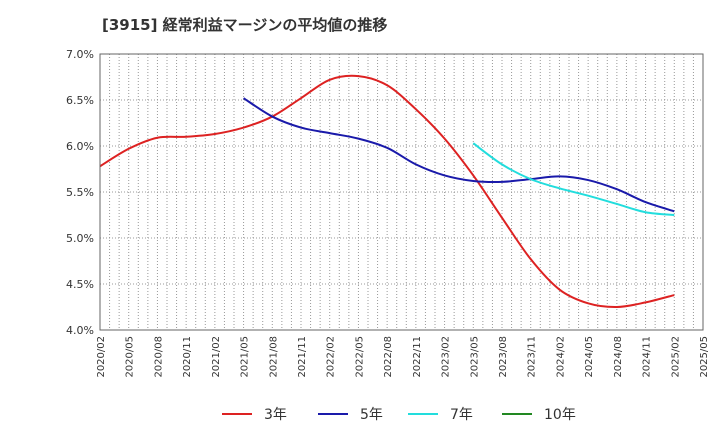 This screenshot has width=720, height=440. Describe the element at coordinates (532, 357) in the screenshot. I see `x-tick-label: 2023/11` at that location.